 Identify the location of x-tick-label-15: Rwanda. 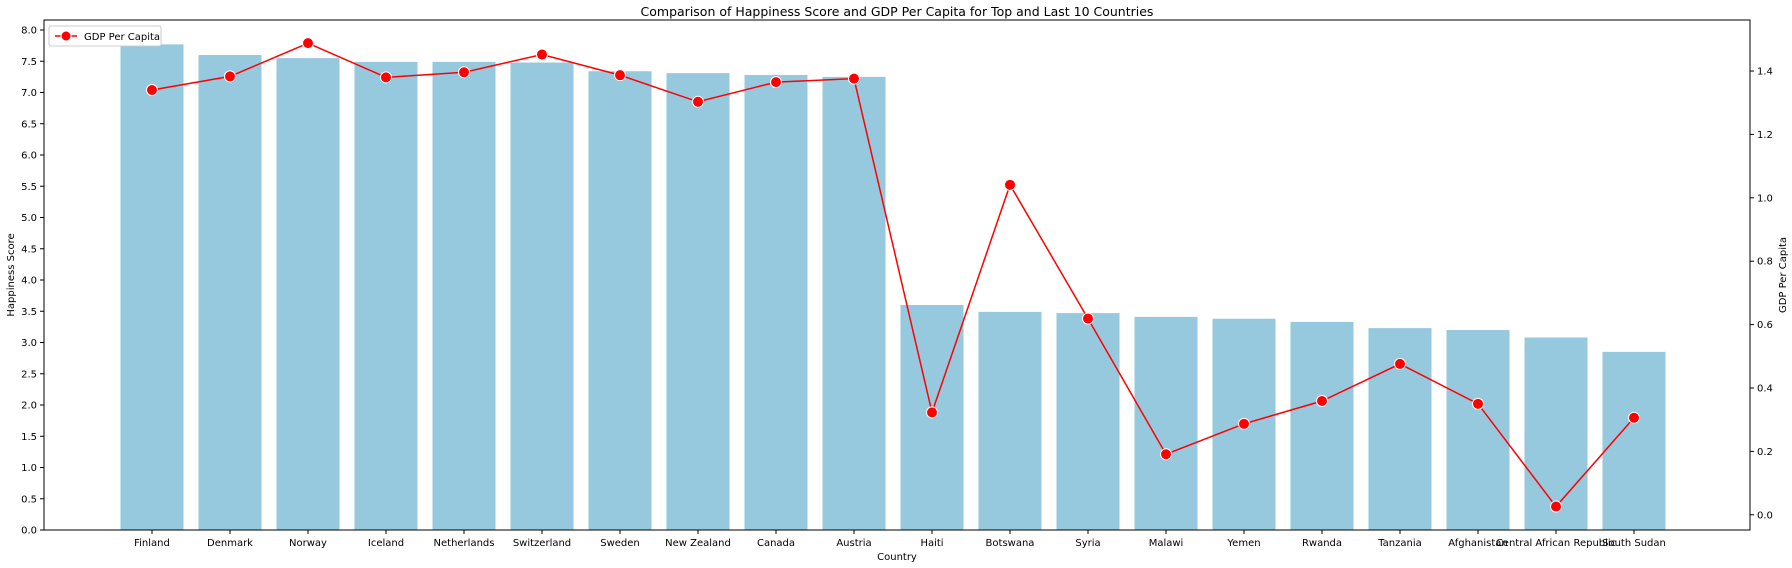
(1322, 543).